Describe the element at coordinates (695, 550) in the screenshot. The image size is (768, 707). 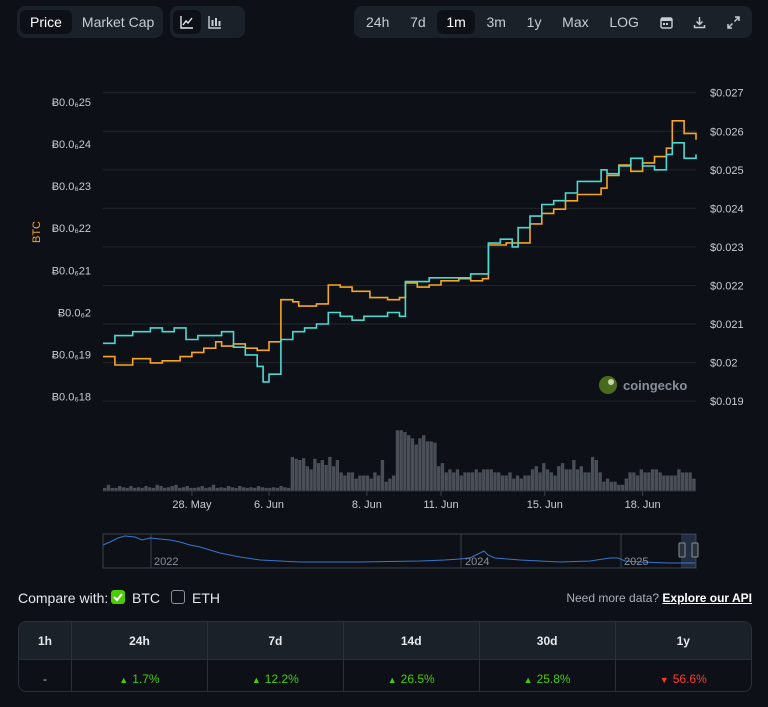
I see `navigator-handle-right` at that location.